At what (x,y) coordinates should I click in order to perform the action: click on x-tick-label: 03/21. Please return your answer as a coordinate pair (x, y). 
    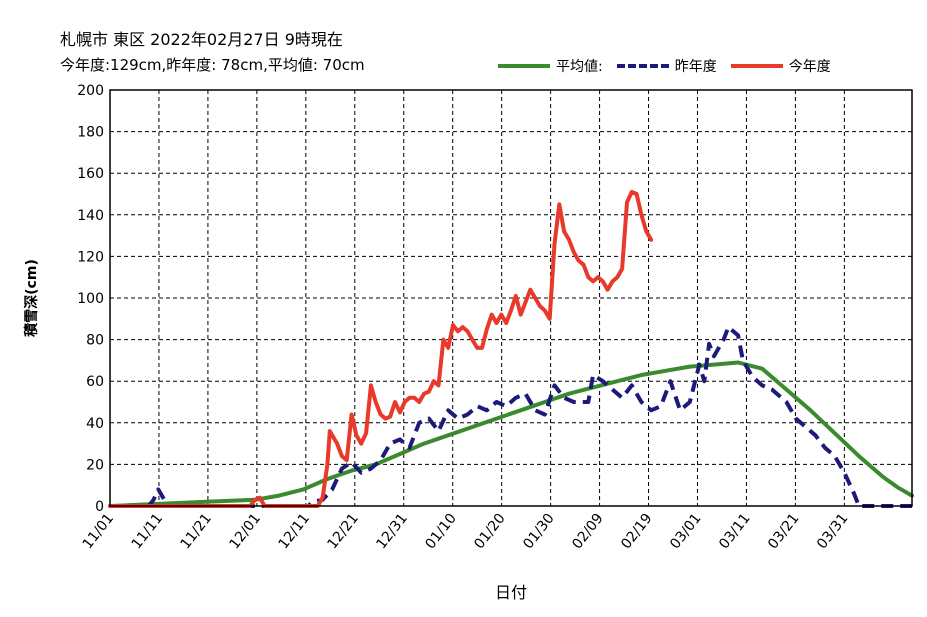
    Looking at the image, I should click on (783, 532).